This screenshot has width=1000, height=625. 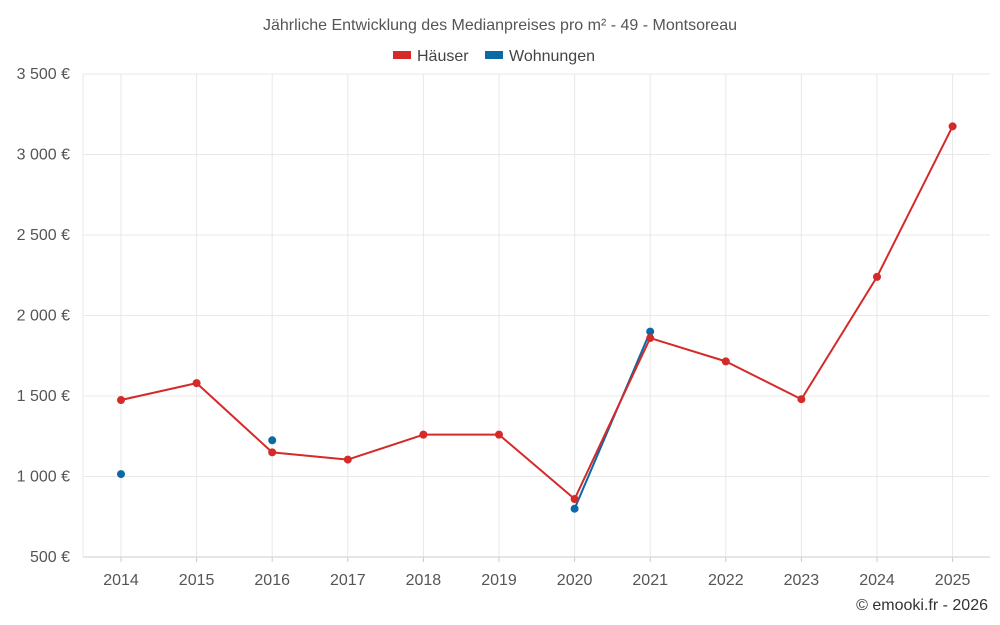 I want to click on y-tick-label: 2 000 €, so click(x=43, y=316).